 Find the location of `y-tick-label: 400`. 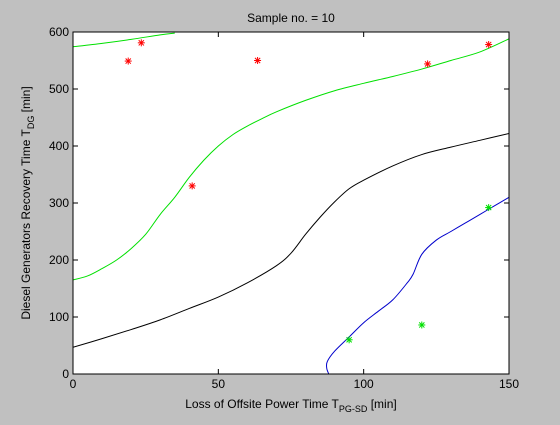

y-tick-label: 400 is located at coordinates (59, 146).